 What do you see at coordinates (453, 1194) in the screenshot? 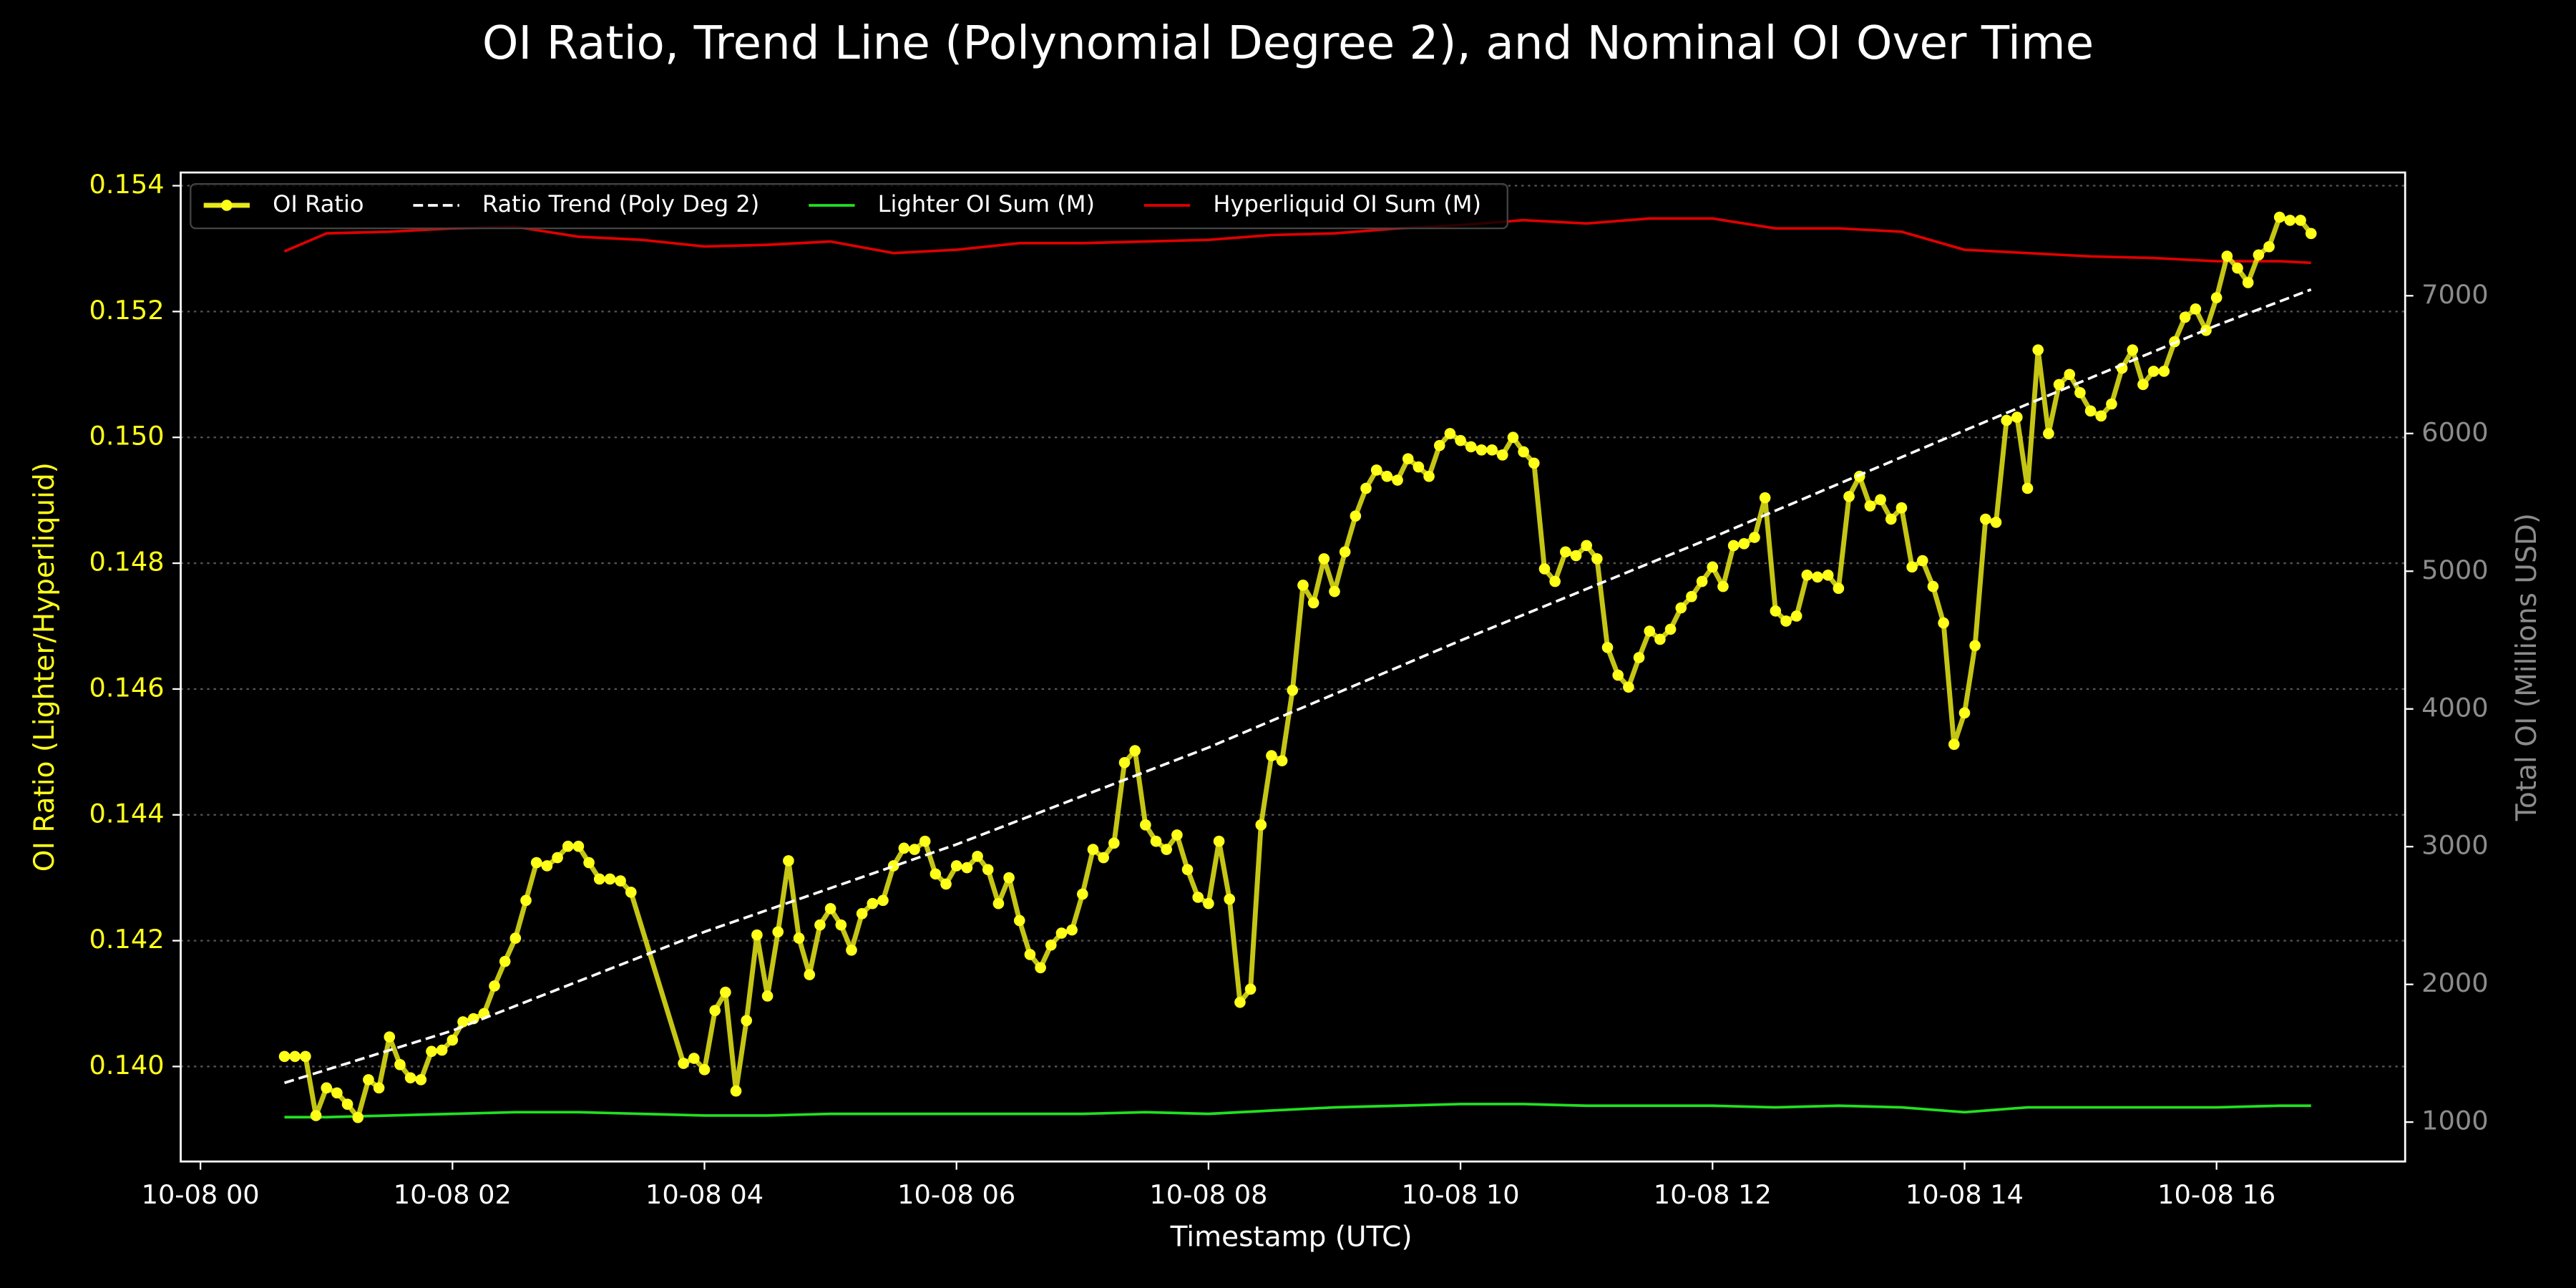
I see `x-tick-label: 10-08 02` at bounding box center [453, 1194].